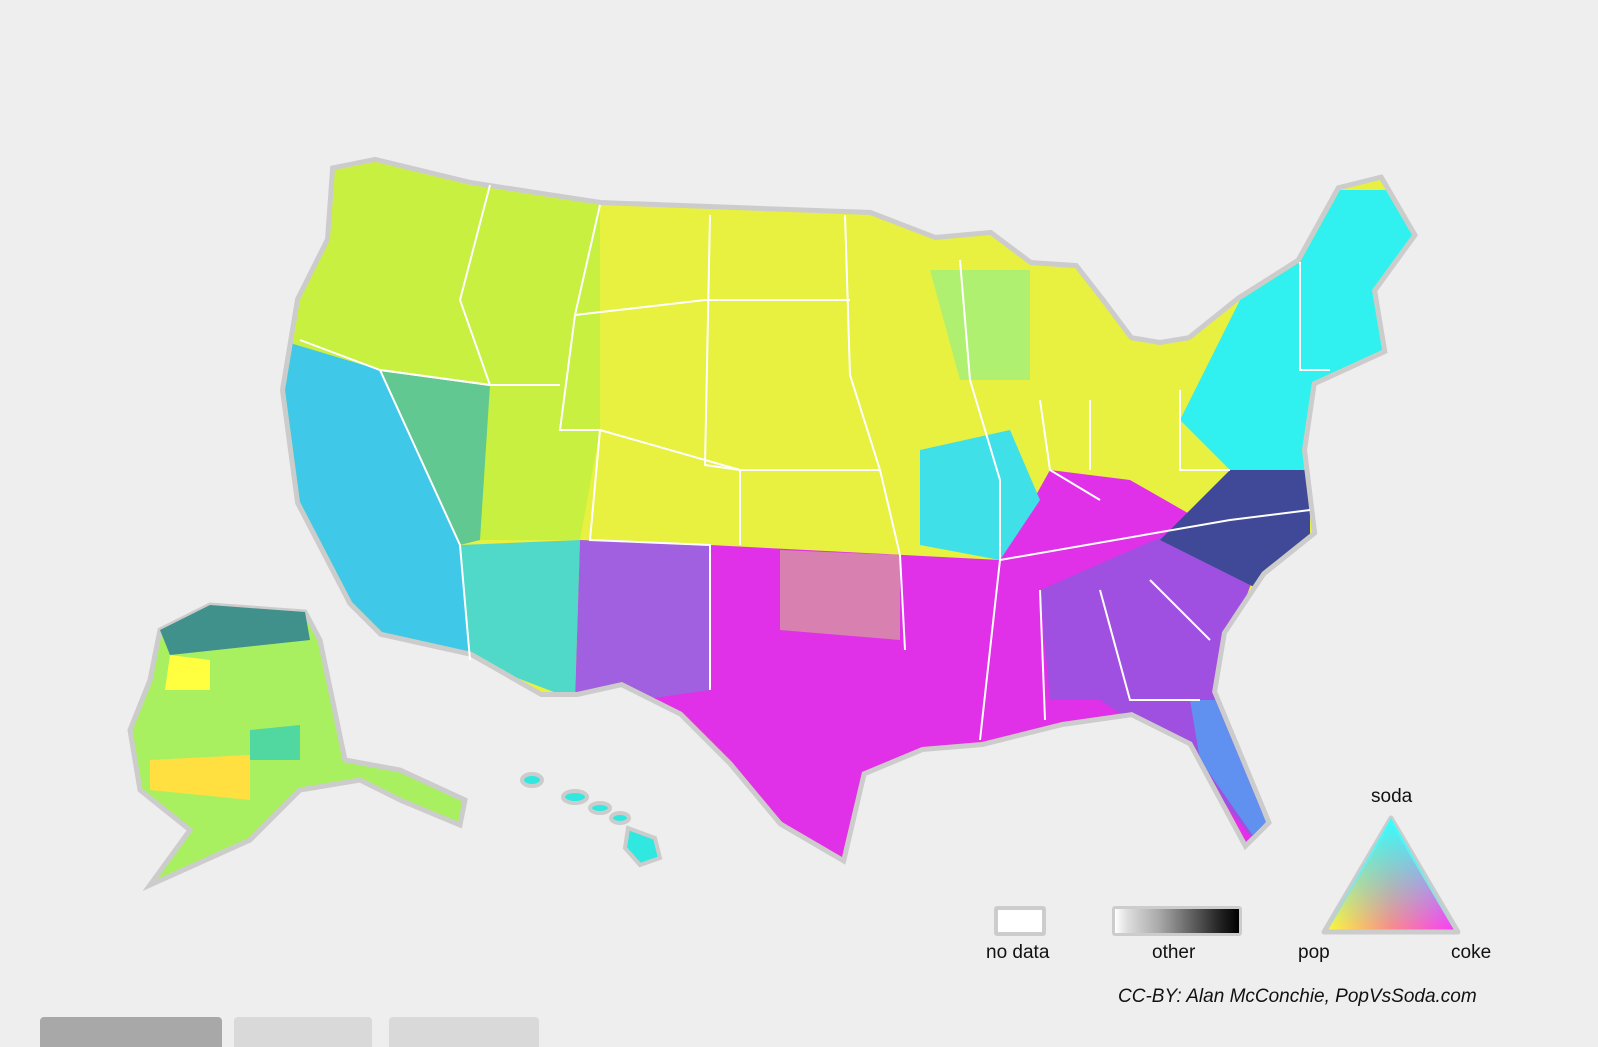  I want to click on legend-no-data-swatch, so click(1020, 921).